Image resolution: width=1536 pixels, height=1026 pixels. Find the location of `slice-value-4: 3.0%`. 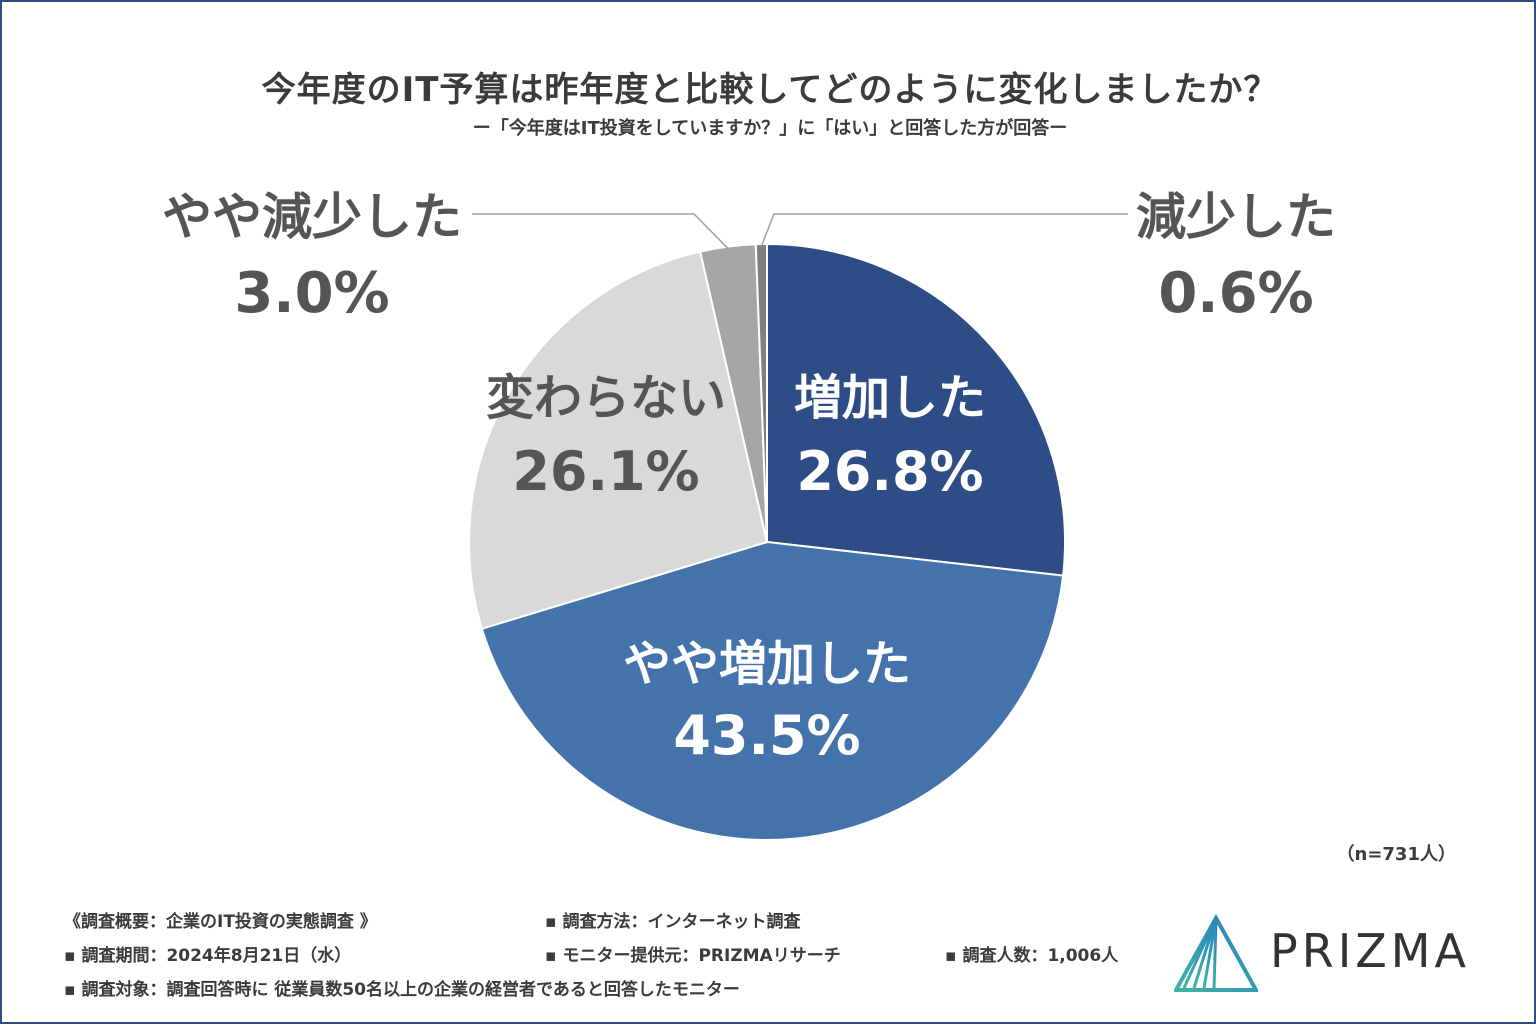

slice-value-4: 3.0% is located at coordinates (311, 293).